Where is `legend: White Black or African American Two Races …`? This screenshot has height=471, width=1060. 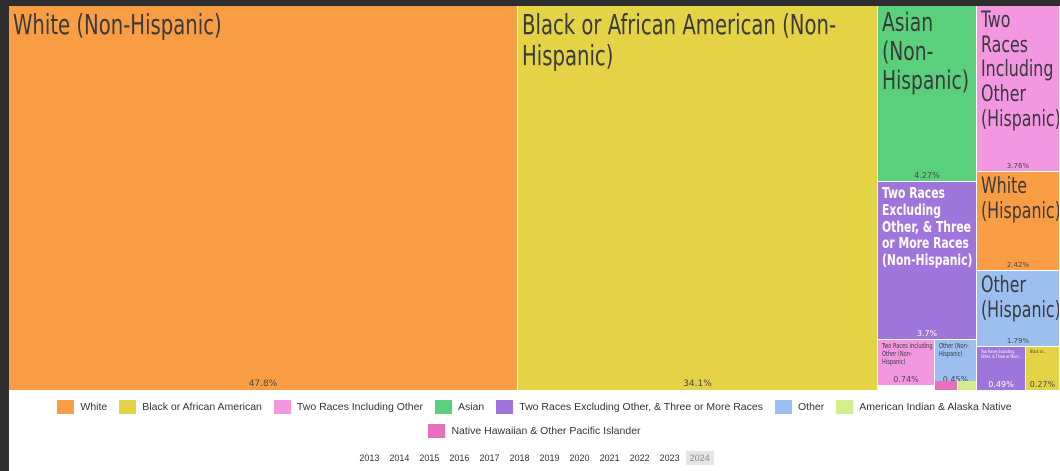
legend: White Black or African American Two Races … is located at coordinates (534, 421).